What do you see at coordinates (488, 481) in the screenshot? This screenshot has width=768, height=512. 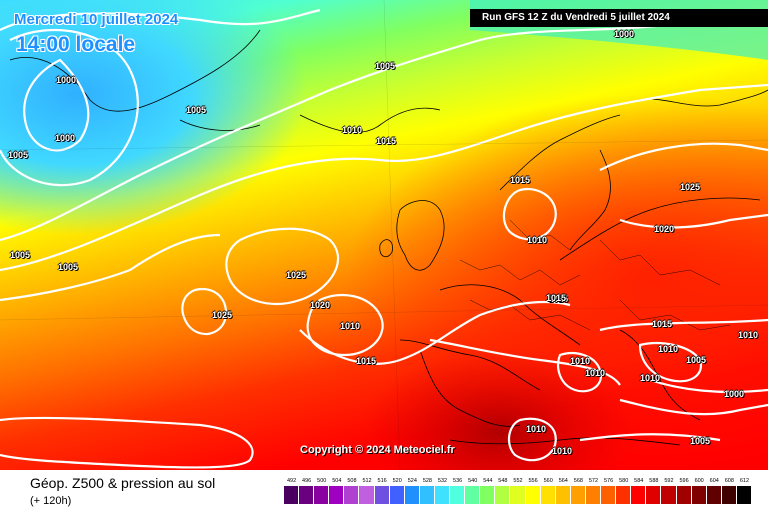 I see `scale-tick-label: 544` at bounding box center [488, 481].